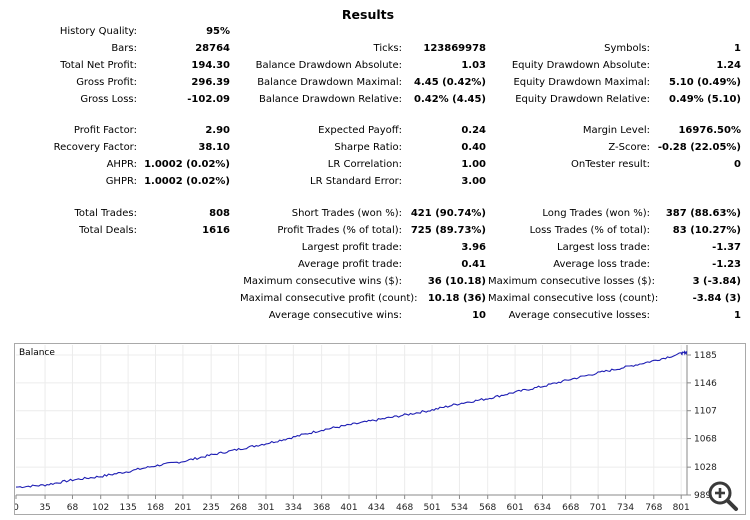 The height and width of the screenshot is (520, 750). Describe the element at coordinates (454, 48) in the screenshot. I see `stat-value: 123869978` at that location.